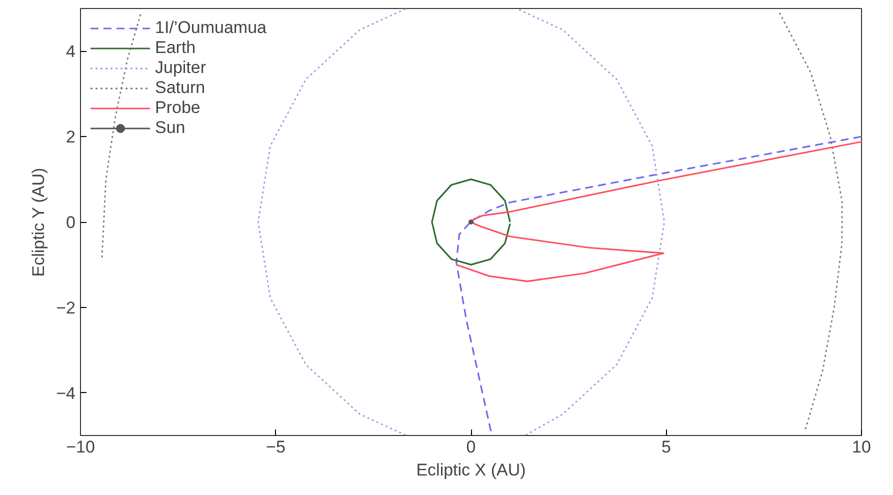 This screenshot has height=495, width=893. Describe the element at coordinates (471, 447) in the screenshot. I see `x-tick-label: 0` at that location.